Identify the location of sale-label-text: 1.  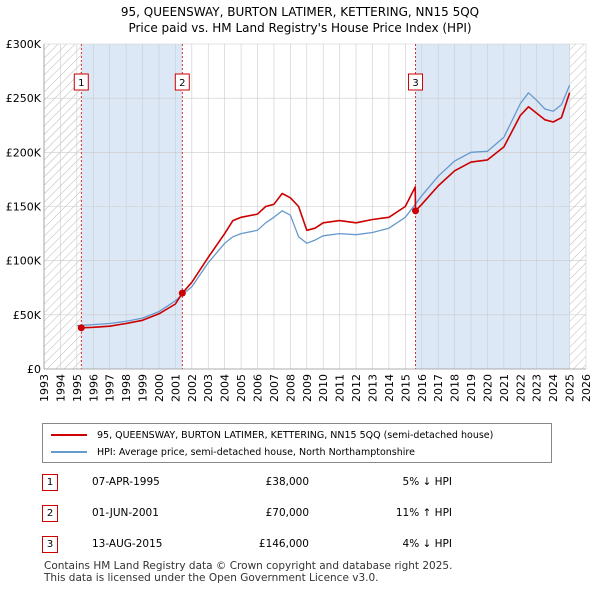
(81, 83).